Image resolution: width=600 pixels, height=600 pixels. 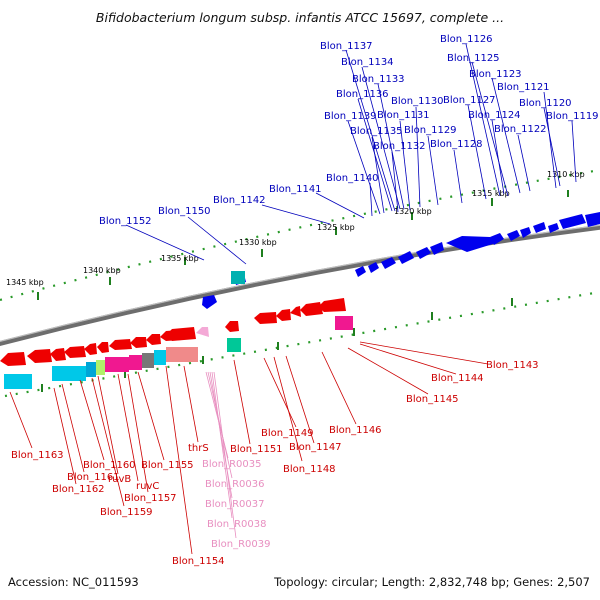 What do you see at coordinates (566, 174) in the screenshot?
I see `tick-label: 1310 kbp` at bounding box center [566, 174].